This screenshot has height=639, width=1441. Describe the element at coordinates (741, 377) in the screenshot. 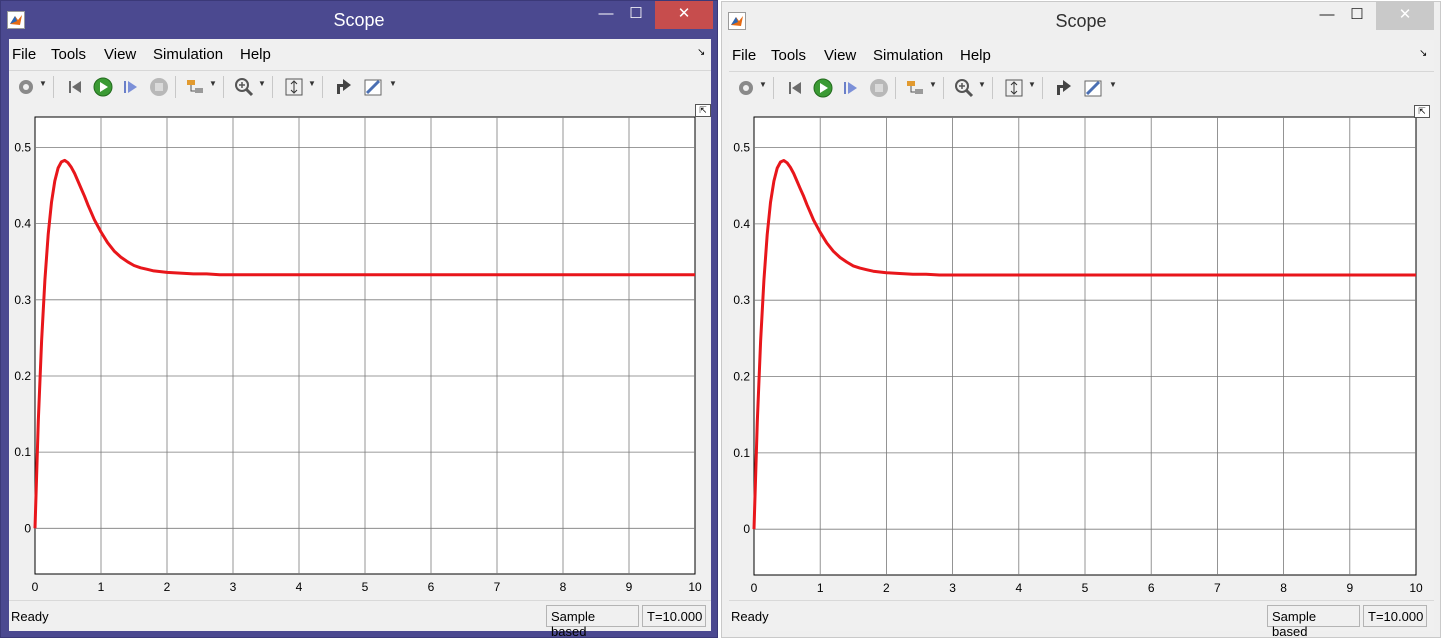

I see `y-tick-label: 0.2` at that location.